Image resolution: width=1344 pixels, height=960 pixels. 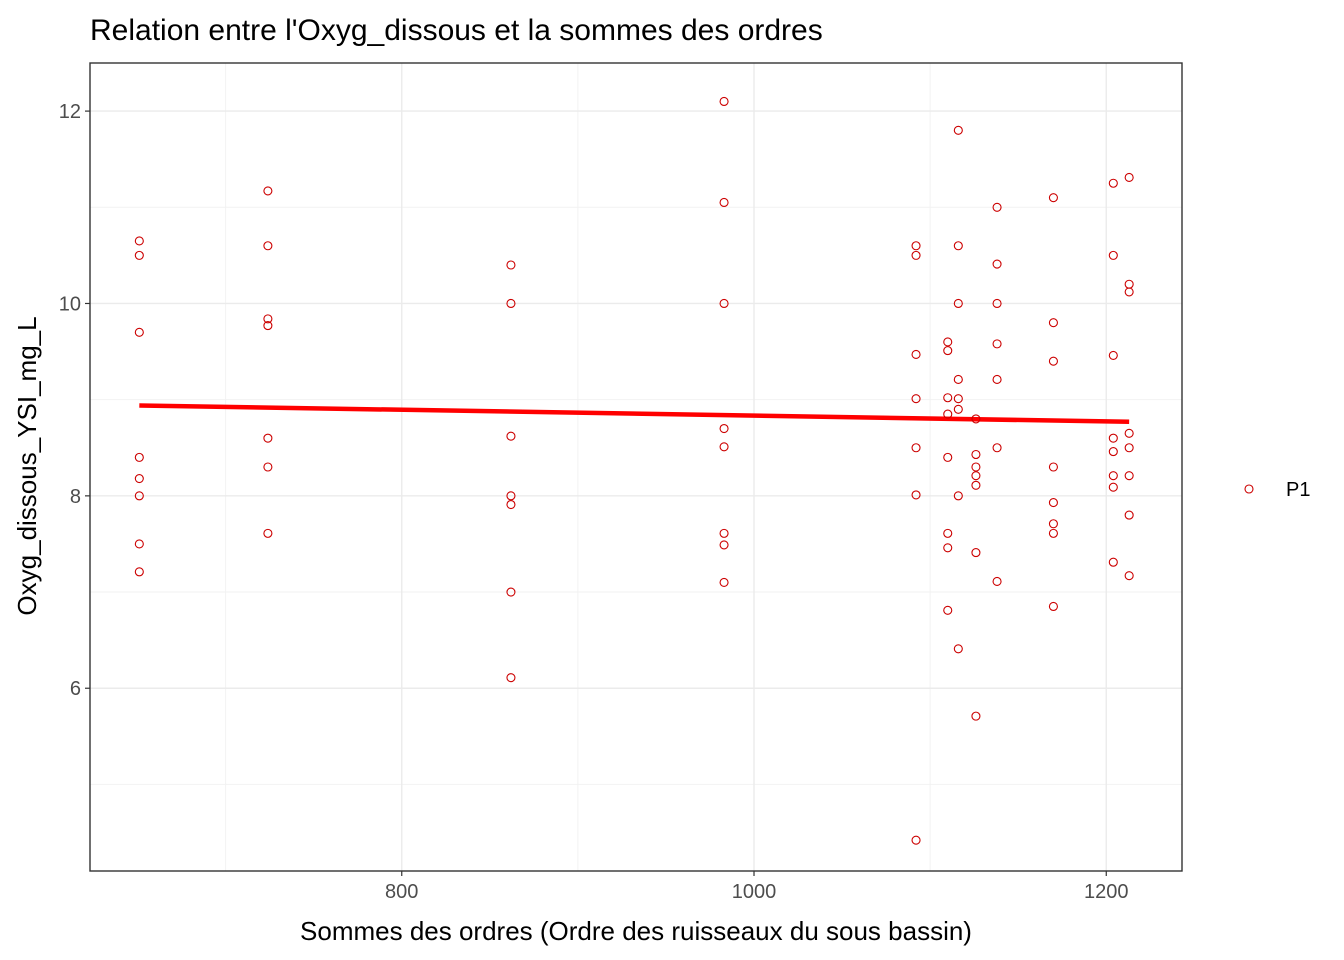 I want to click on y-tick-label: 12, so click(x=70, y=112).